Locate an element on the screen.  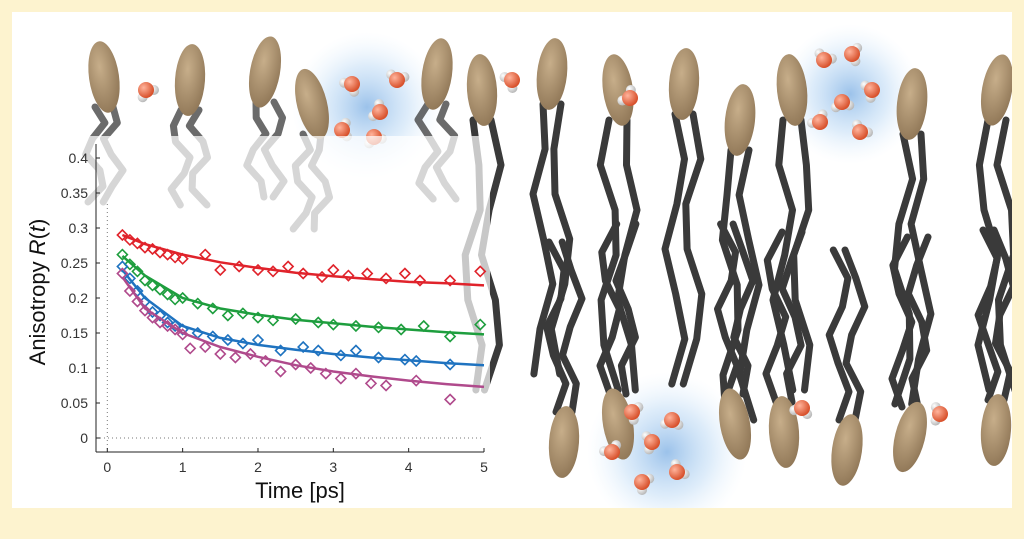
y-tick-label: 0.15 is located at coordinates (74, 333).